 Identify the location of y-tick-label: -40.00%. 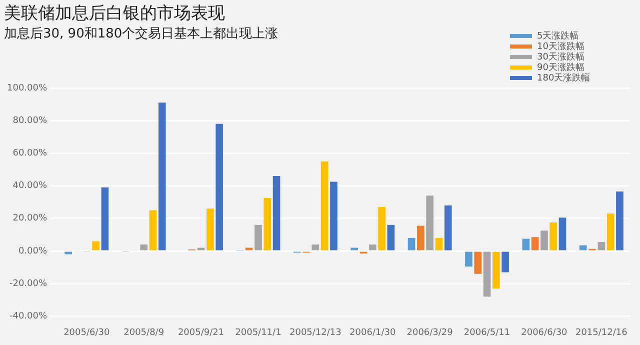
(28, 317).